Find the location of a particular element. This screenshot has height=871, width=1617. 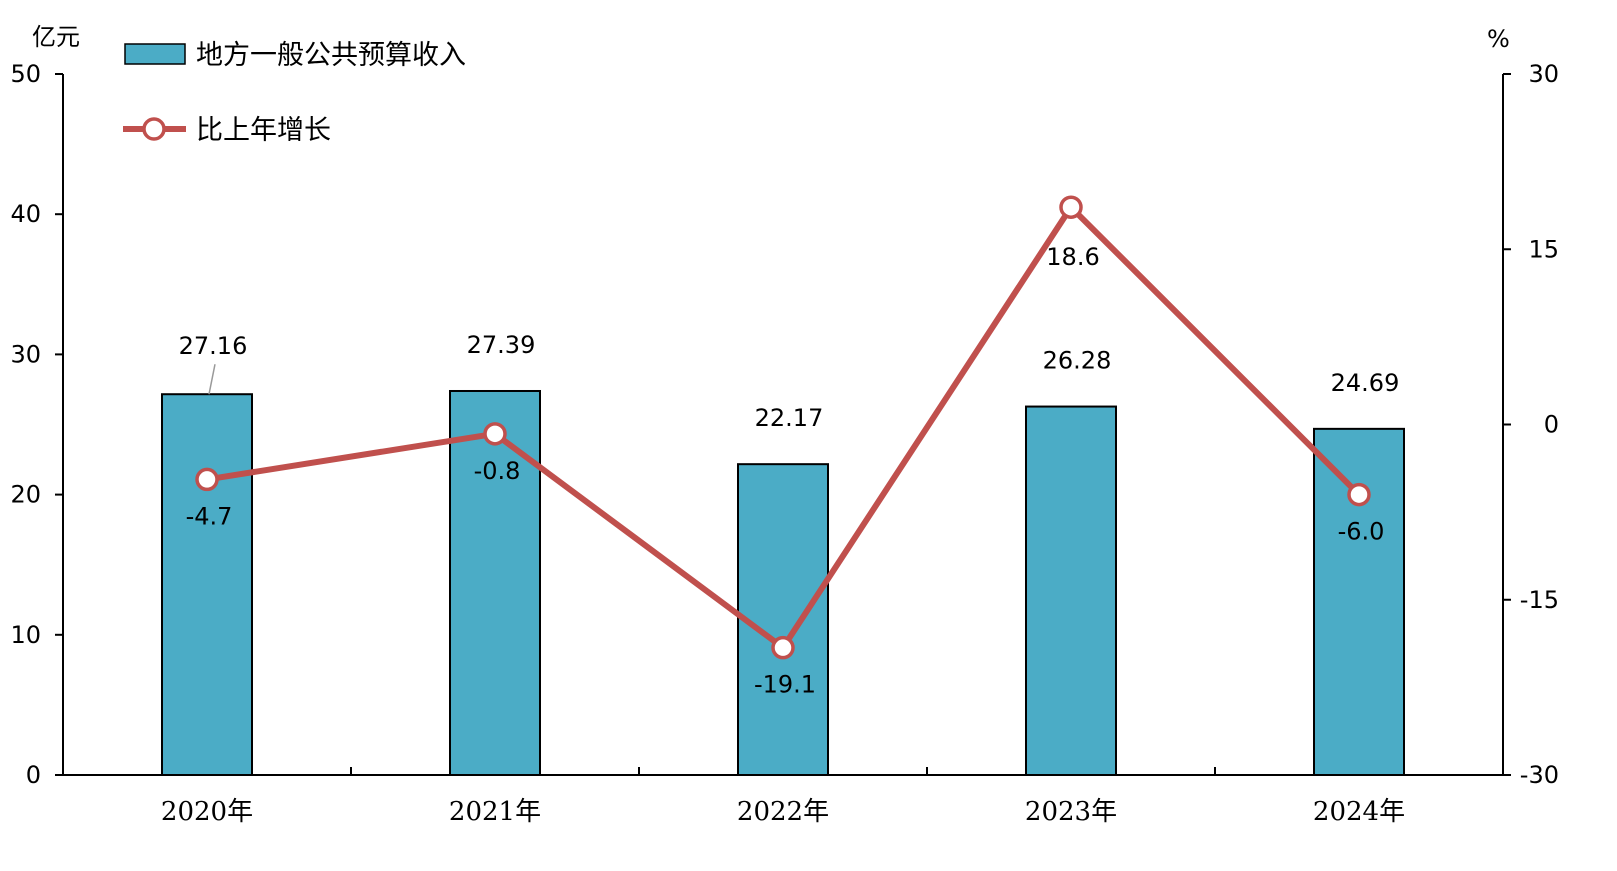

left-tick-label: 20 is located at coordinates (25, 495).